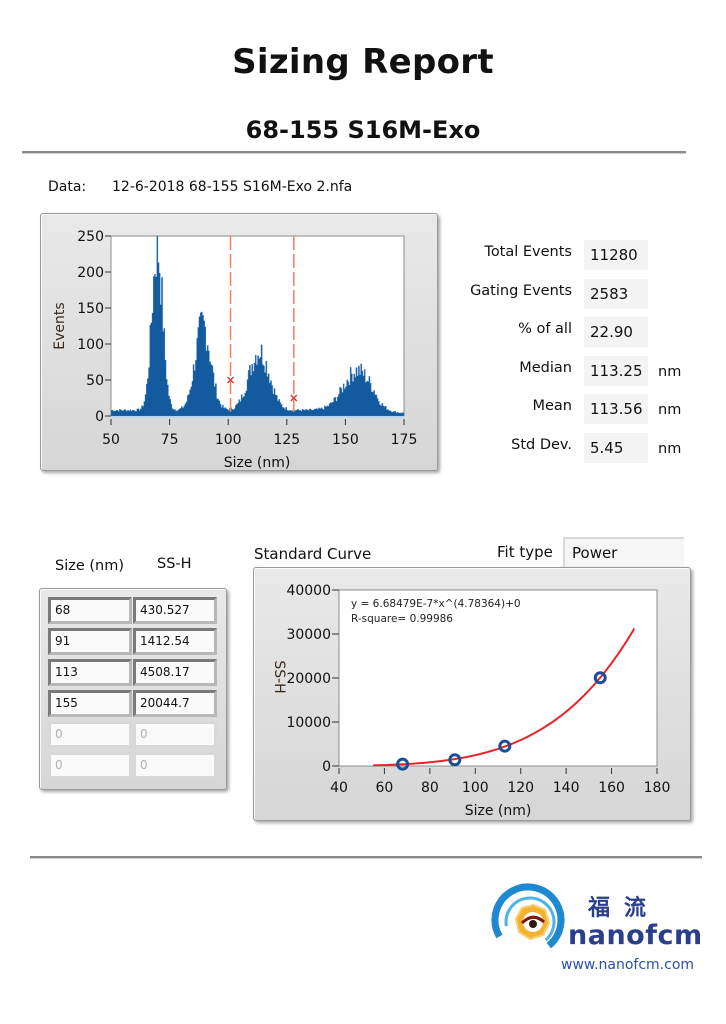 The image size is (726, 1024). What do you see at coordinates (232, 187) in the screenshot?
I see `data-file-name: 12-6-2018 68-155 S16M-Exo 2.nfa` at bounding box center [232, 187].